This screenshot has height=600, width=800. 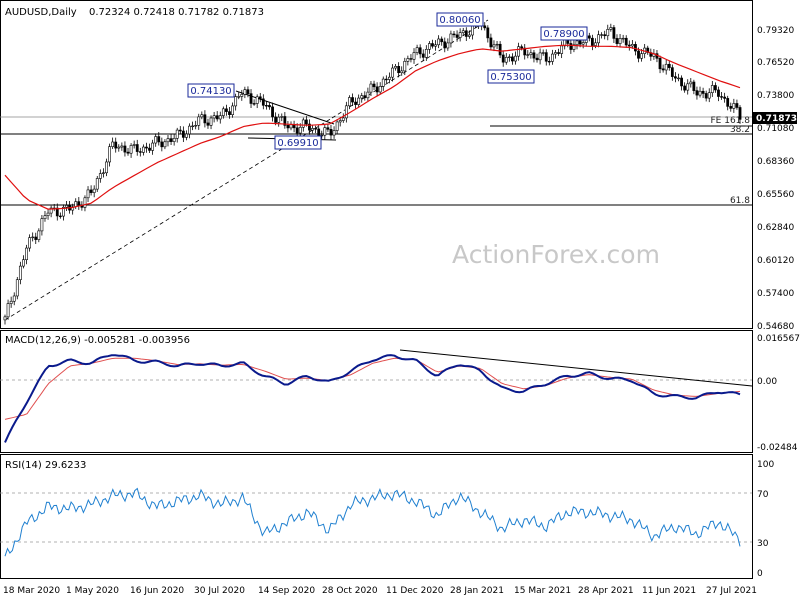 What do you see at coordinates (775, 162) in the screenshot?
I see `price-tick-4: 0.68360` at bounding box center [775, 162].